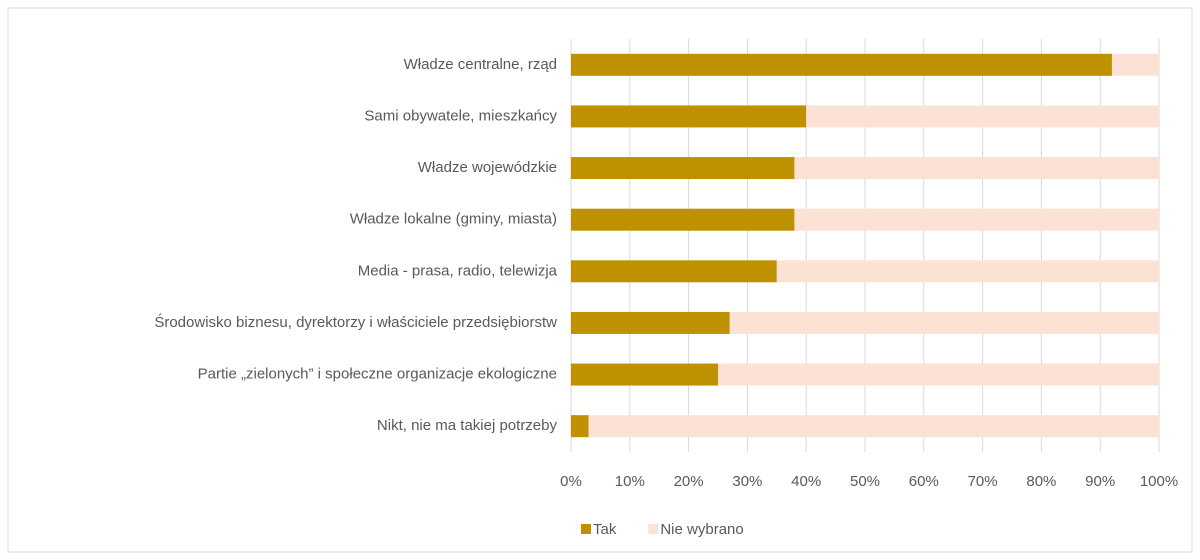 This screenshot has height=560, width=1200. I want to click on y-tick-label: Władze wojewódzkie, so click(487, 167).